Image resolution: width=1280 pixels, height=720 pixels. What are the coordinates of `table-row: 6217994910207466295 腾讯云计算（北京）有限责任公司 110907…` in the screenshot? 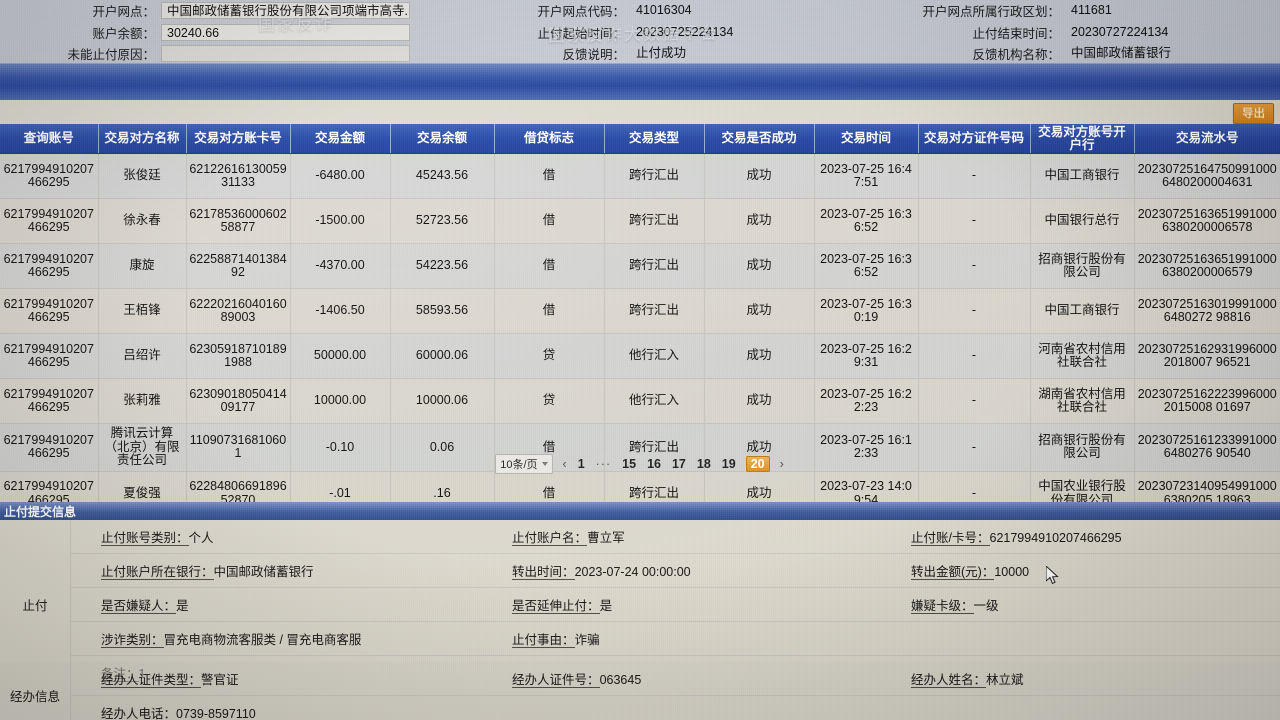 It's located at (640, 447).